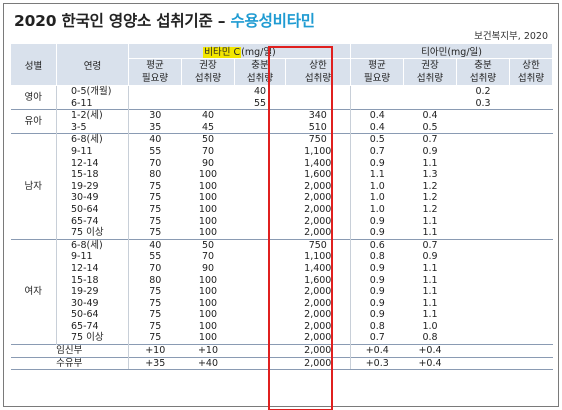 This screenshot has height=410, width=562. What do you see at coordinates (430, 209) in the screenshot?
I see `value-cell: 1.2` at bounding box center [430, 209].